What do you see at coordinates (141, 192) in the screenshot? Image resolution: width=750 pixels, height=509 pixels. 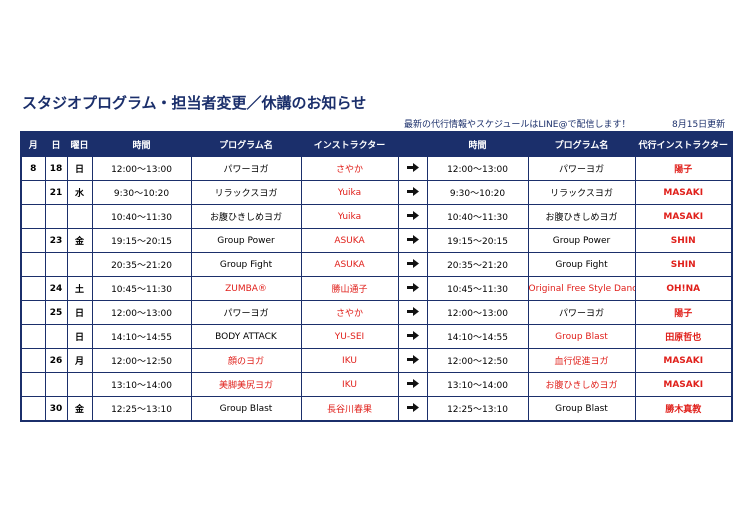 I see `table-cell: 9:30～10:20` at bounding box center [141, 192].